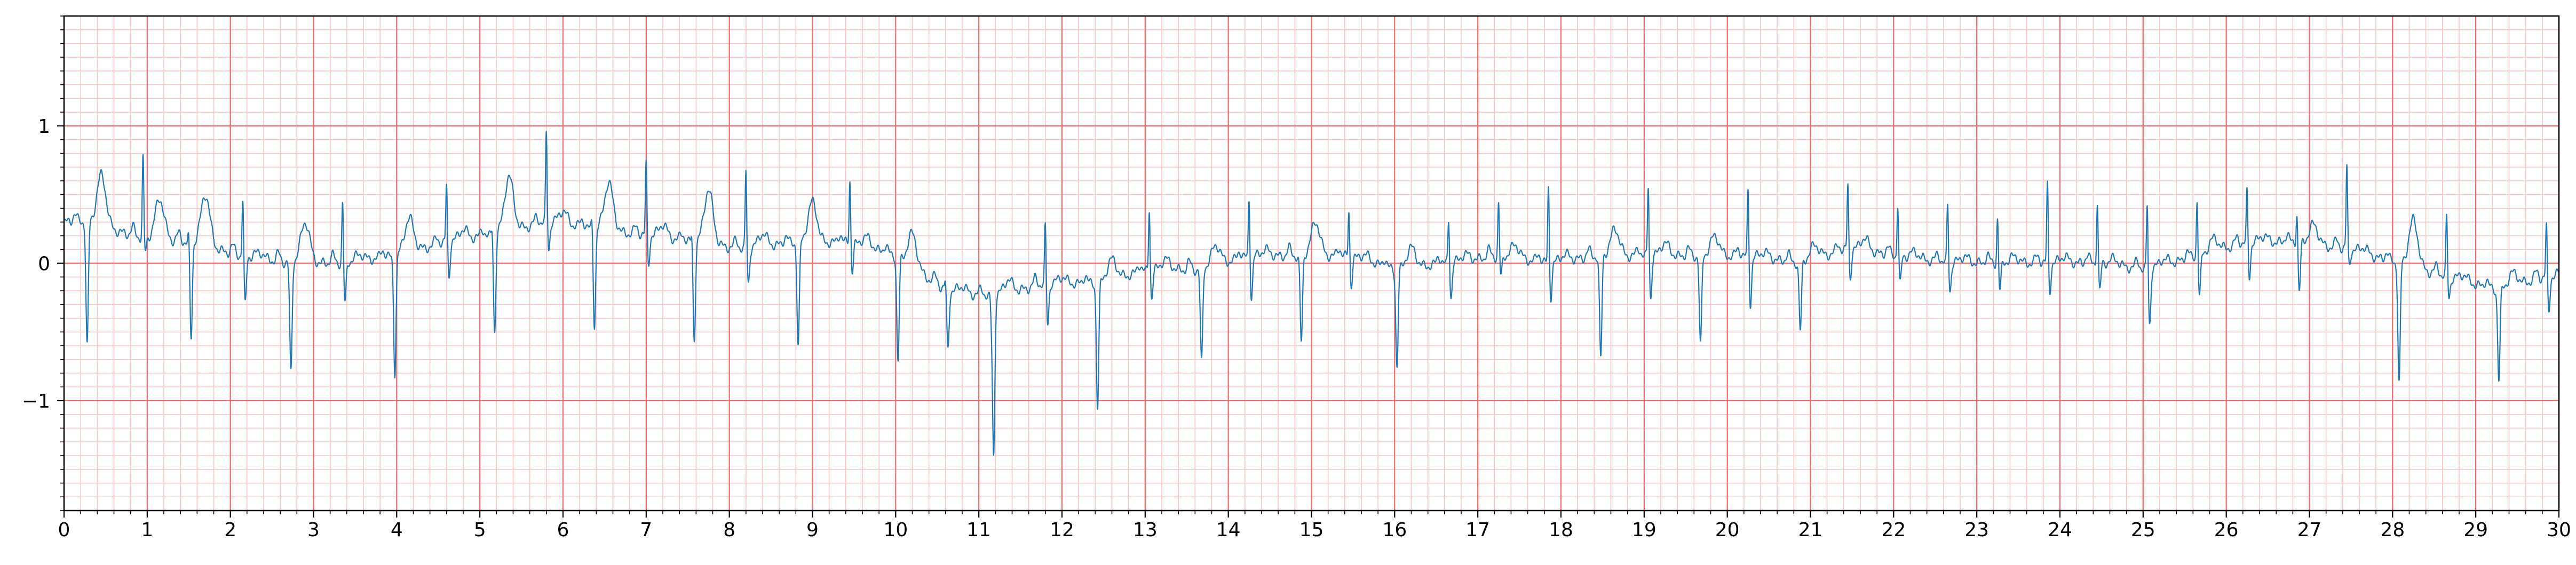 The image size is (2576, 565). I want to click on x-tick-label: 10, so click(895, 530).